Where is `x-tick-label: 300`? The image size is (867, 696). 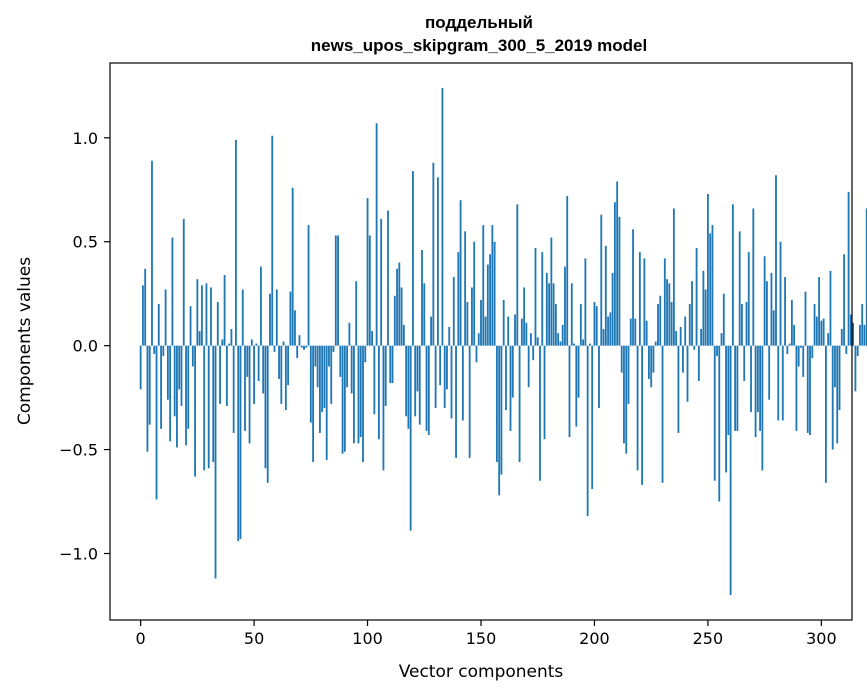 x-tick-label: 300 is located at coordinates (821, 638).